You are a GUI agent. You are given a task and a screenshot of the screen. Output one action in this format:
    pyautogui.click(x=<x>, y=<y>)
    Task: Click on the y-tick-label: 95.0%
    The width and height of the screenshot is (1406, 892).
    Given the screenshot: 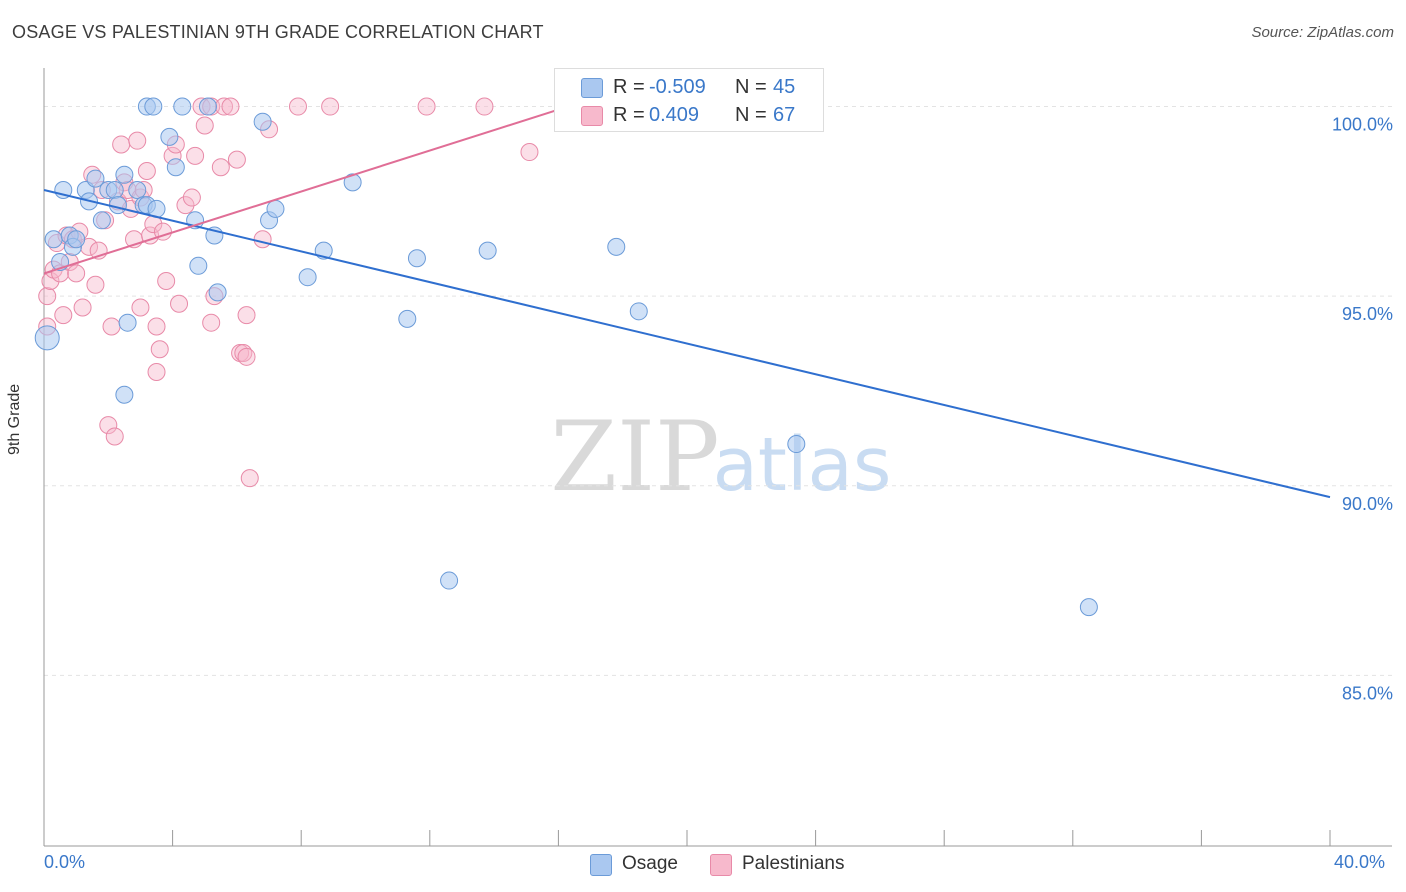 What is the action you would take?
    pyautogui.click(x=1367, y=314)
    